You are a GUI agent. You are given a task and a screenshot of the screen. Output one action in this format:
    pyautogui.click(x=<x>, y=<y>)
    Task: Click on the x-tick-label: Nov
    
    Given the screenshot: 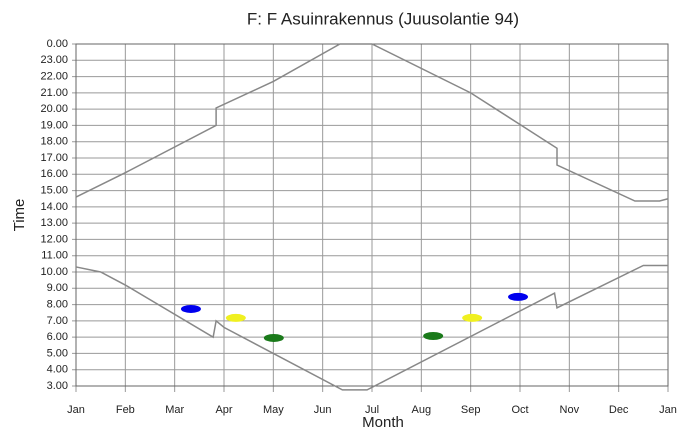 What is the action you would take?
    pyautogui.click(x=570, y=410)
    